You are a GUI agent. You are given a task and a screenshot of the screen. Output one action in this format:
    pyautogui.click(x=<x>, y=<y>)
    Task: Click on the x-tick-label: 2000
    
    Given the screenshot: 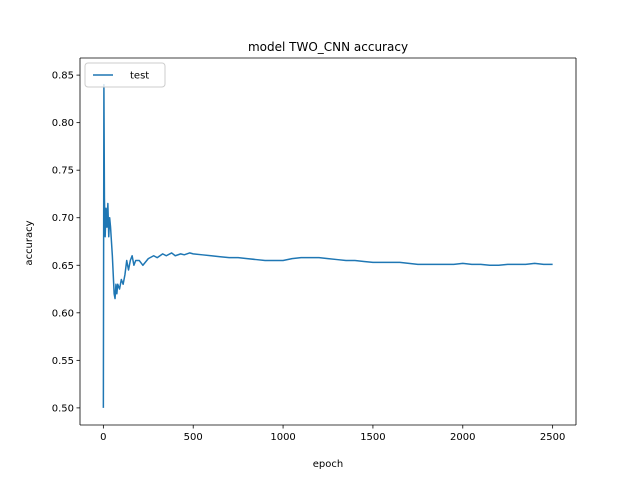 What is the action you would take?
    pyautogui.click(x=462, y=437)
    